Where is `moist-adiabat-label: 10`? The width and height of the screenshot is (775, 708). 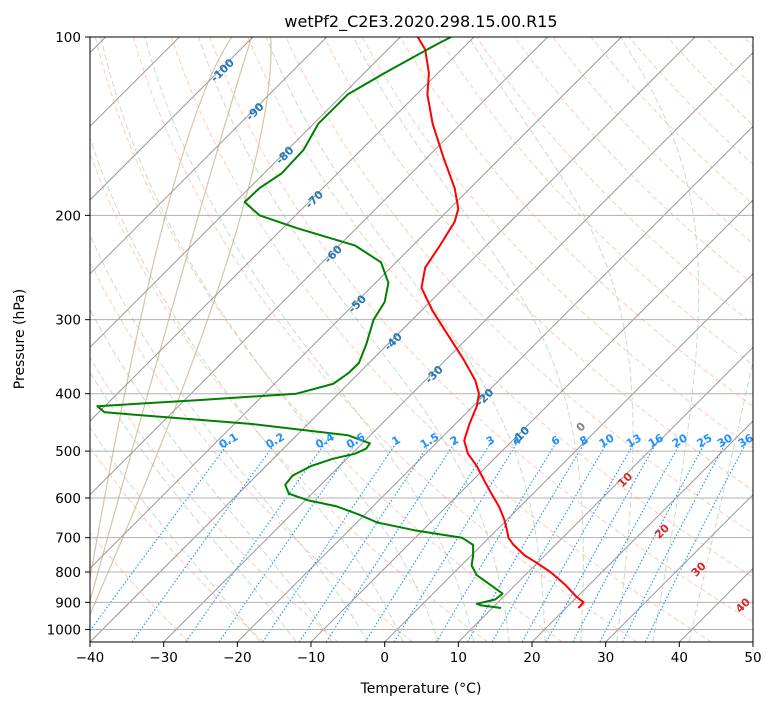 moist-adiabat-label: 10 is located at coordinates (625, 480).